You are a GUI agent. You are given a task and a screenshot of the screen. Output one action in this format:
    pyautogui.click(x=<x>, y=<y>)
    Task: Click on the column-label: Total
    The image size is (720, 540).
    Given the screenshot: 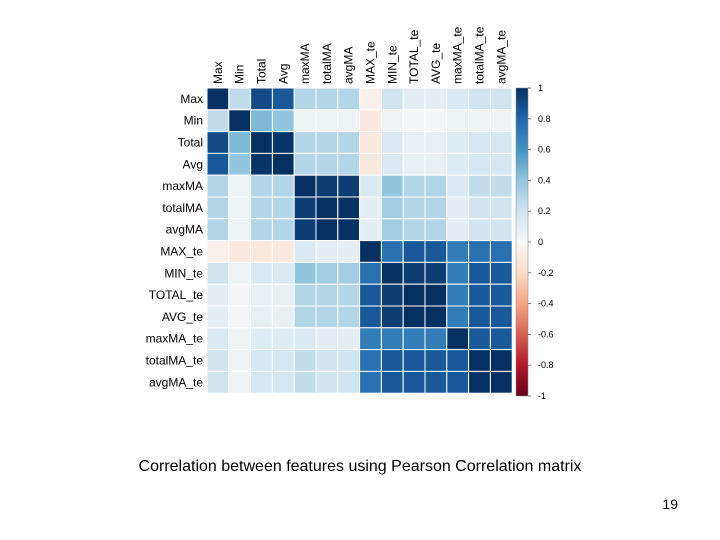 What is the action you would take?
    pyautogui.click(x=262, y=71)
    